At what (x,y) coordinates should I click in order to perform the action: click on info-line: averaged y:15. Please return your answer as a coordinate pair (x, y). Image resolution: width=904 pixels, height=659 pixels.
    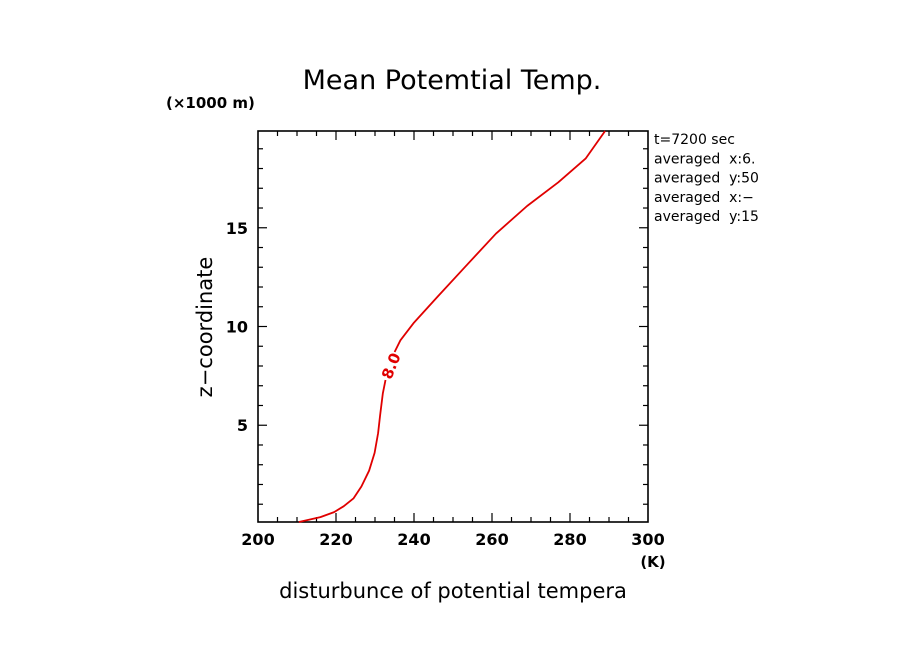
    Looking at the image, I should click on (706, 217).